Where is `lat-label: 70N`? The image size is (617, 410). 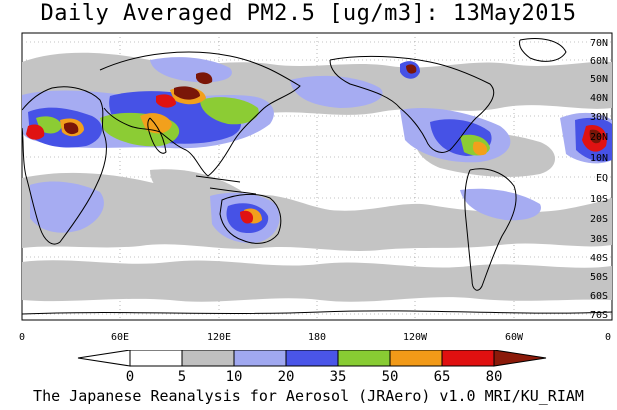 lat-label: 70N is located at coordinates (599, 43).